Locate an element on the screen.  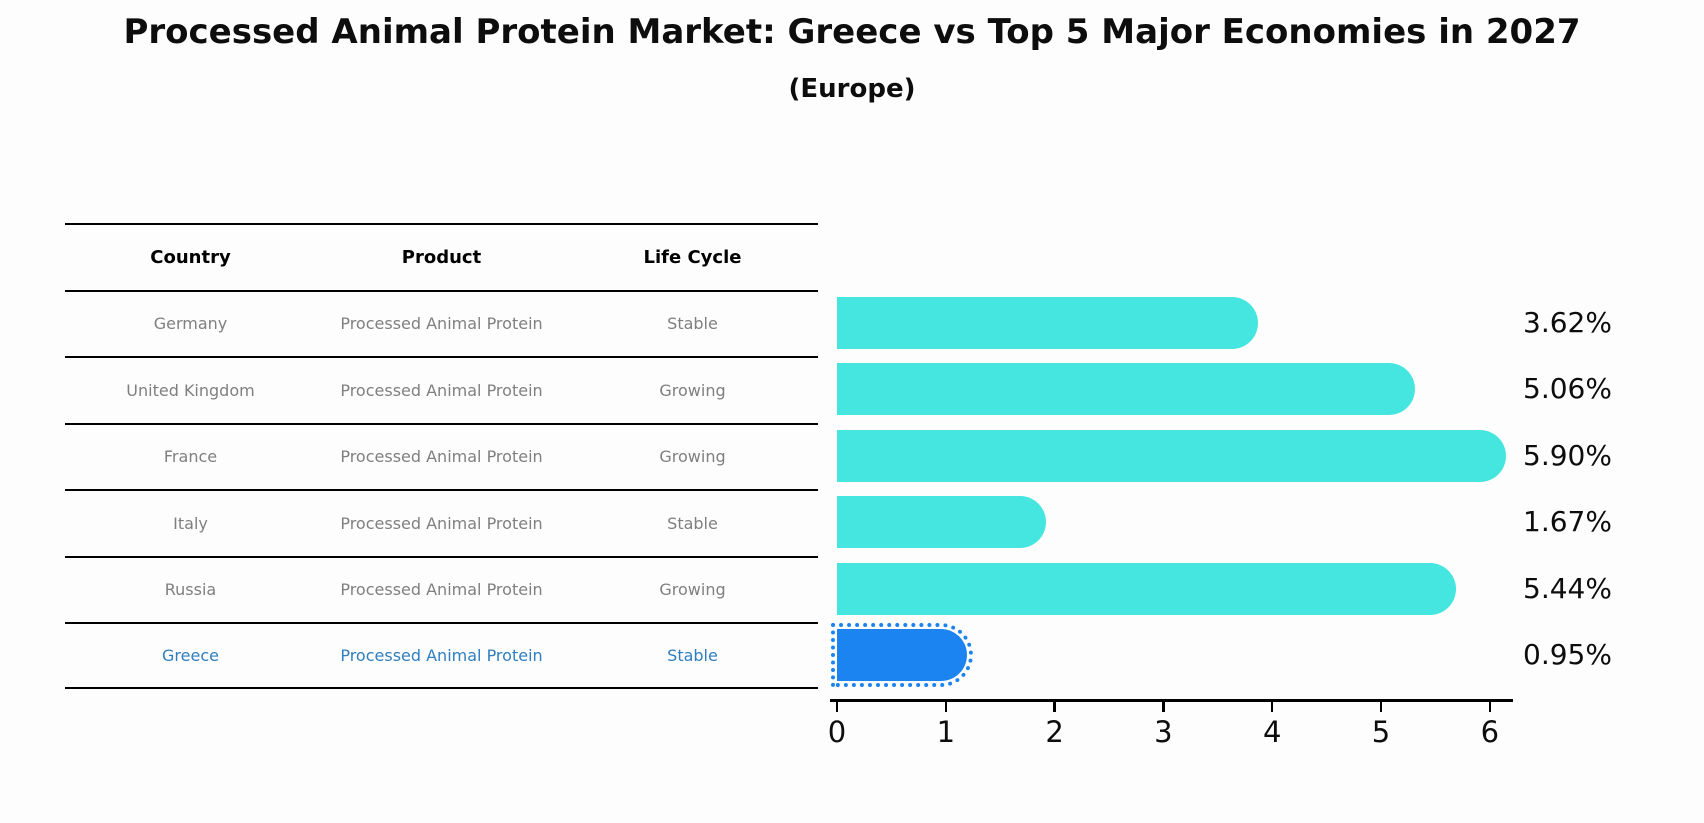
bar-italy is located at coordinates (941, 522).